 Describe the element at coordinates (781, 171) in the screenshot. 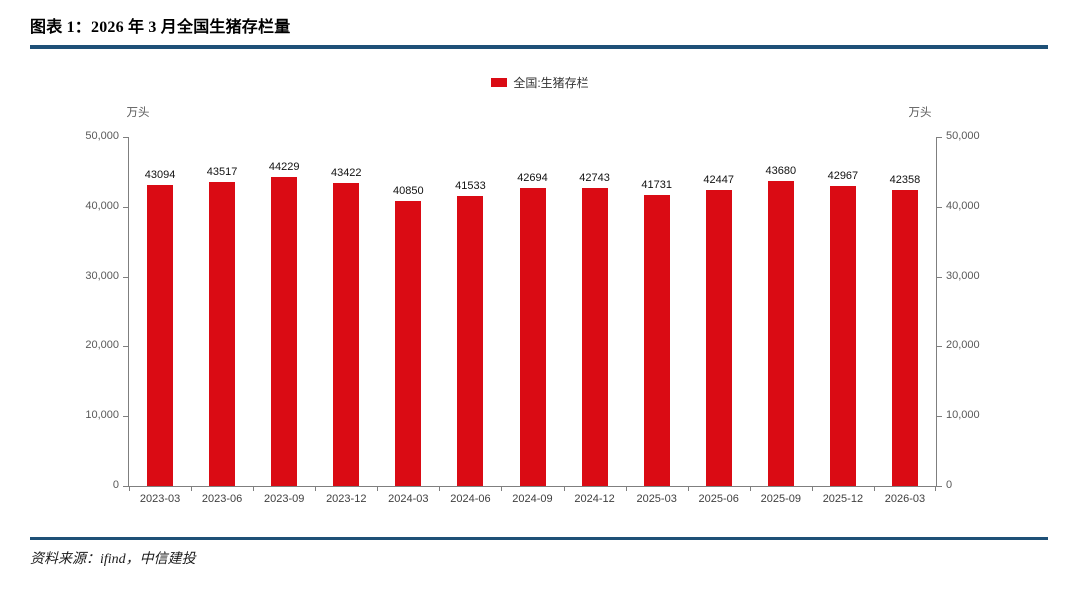

I see `bar-value-label: 43680` at that location.